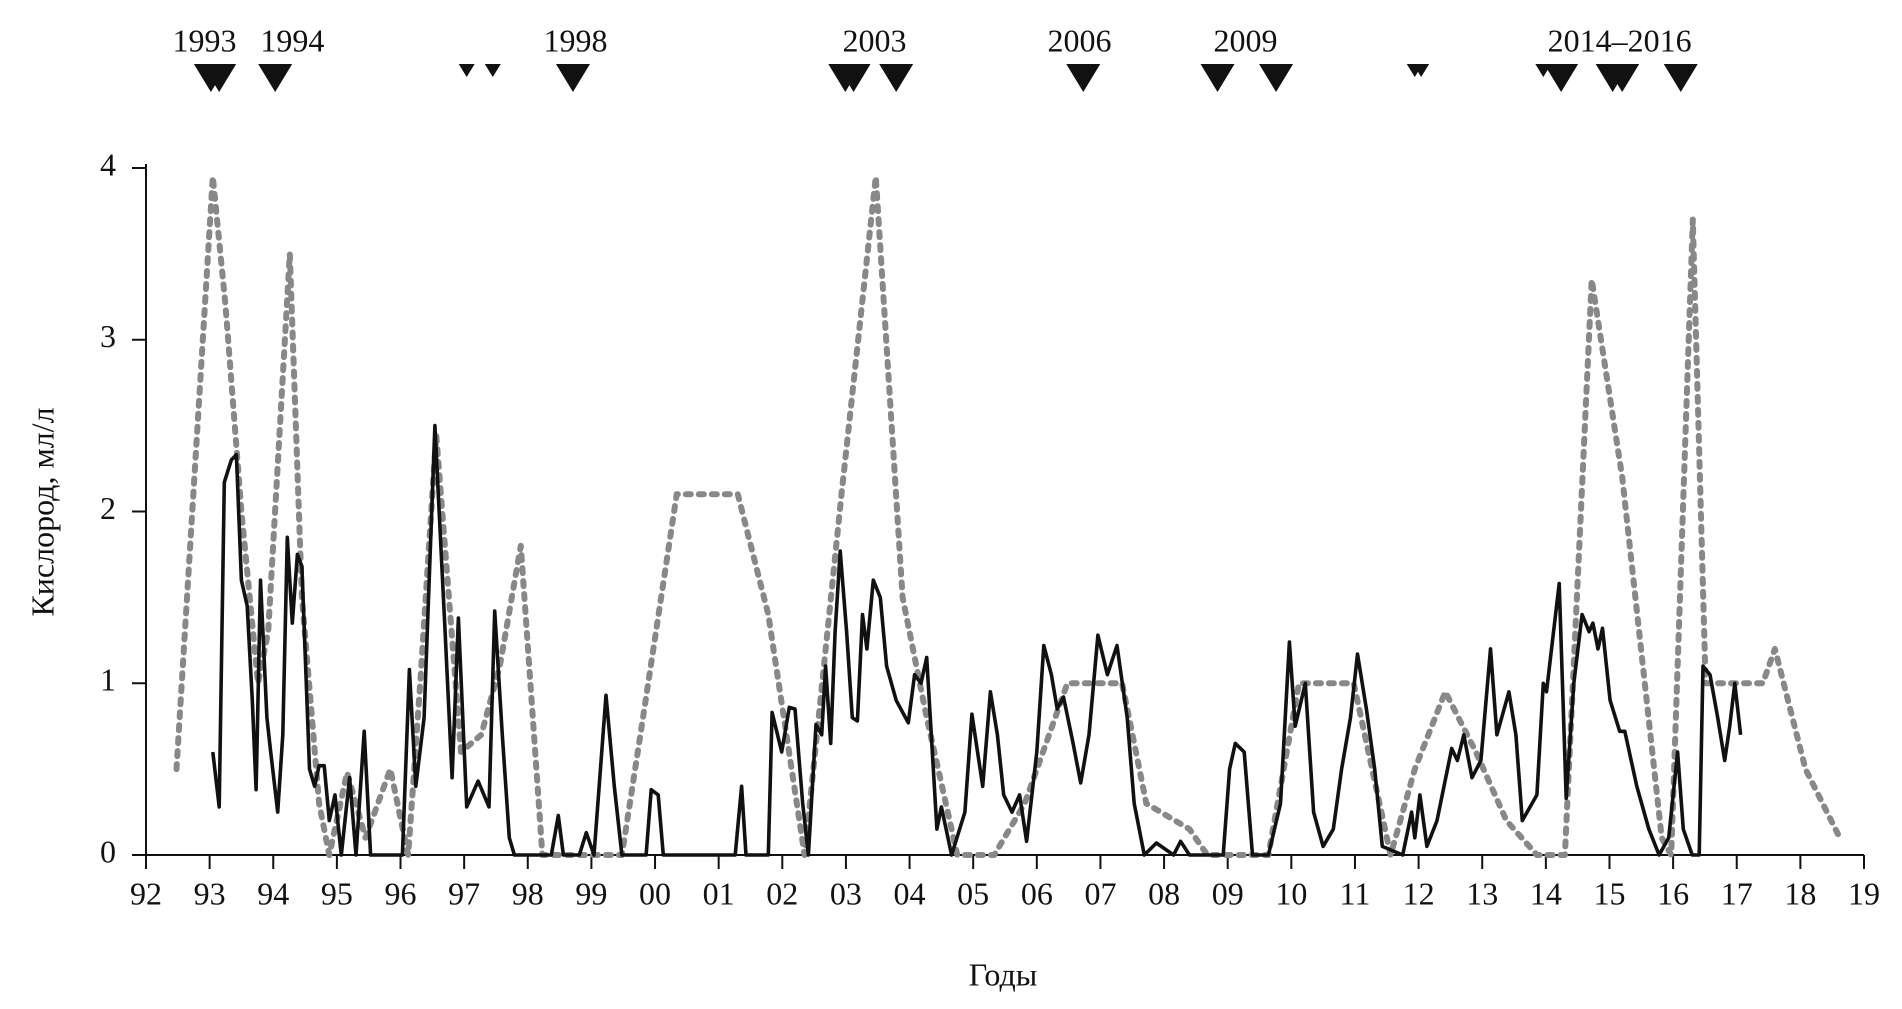 This screenshot has width=1902, height=1009. I want to click on x-axis-label: Годы, so click(1003, 974).